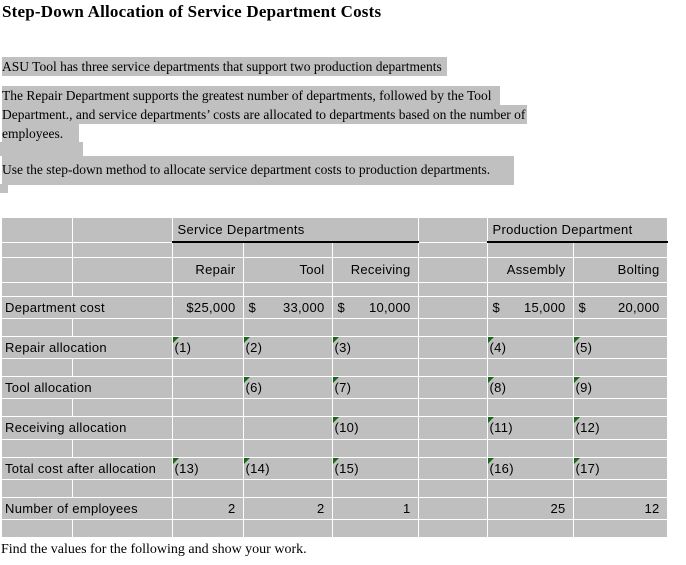 This screenshot has height=565, width=686. I want to click on cell-total-receiving: (15), so click(375, 468).